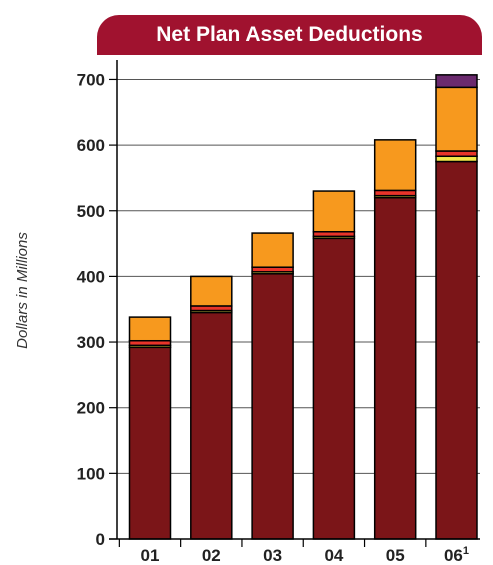 The width and height of the screenshot is (493, 565). Describe the element at coordinates (91, 342) in the screenshot. I see `y-tick-label: 300` at that location.